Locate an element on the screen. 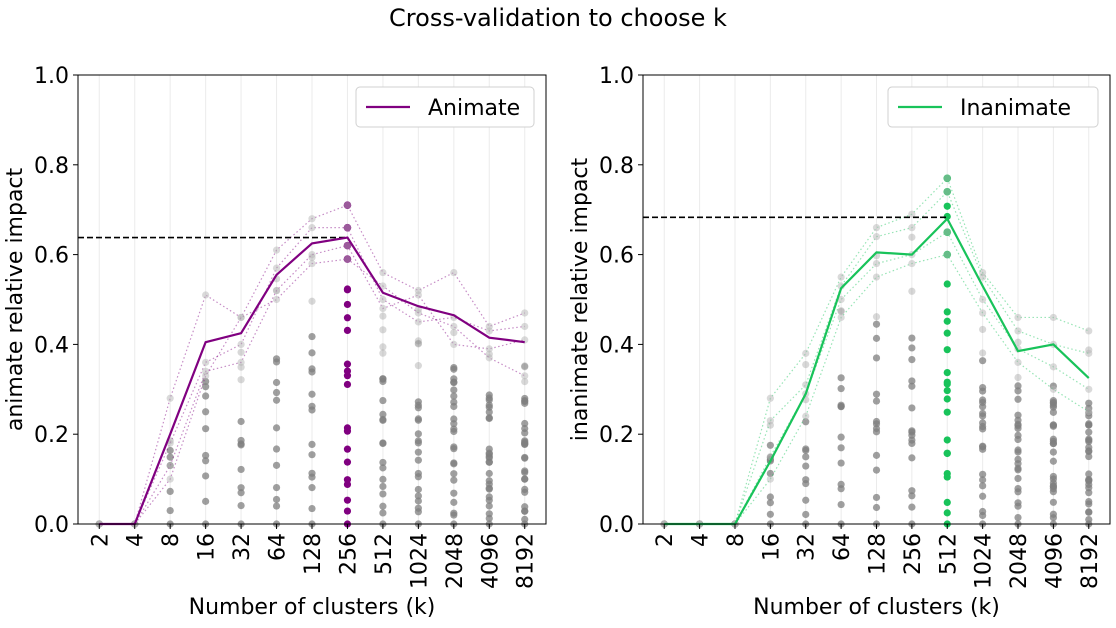  x-tick-label: 2 is located at coordinates (665, 540).